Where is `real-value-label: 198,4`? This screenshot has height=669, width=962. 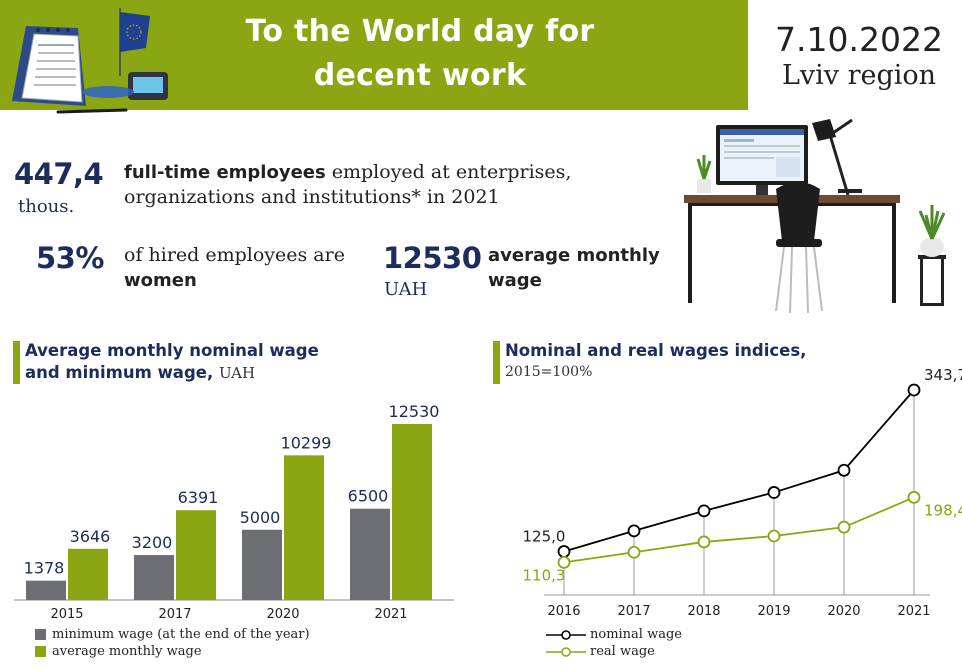
real-value-label: 198,4 is located at coordinates (943, 510).